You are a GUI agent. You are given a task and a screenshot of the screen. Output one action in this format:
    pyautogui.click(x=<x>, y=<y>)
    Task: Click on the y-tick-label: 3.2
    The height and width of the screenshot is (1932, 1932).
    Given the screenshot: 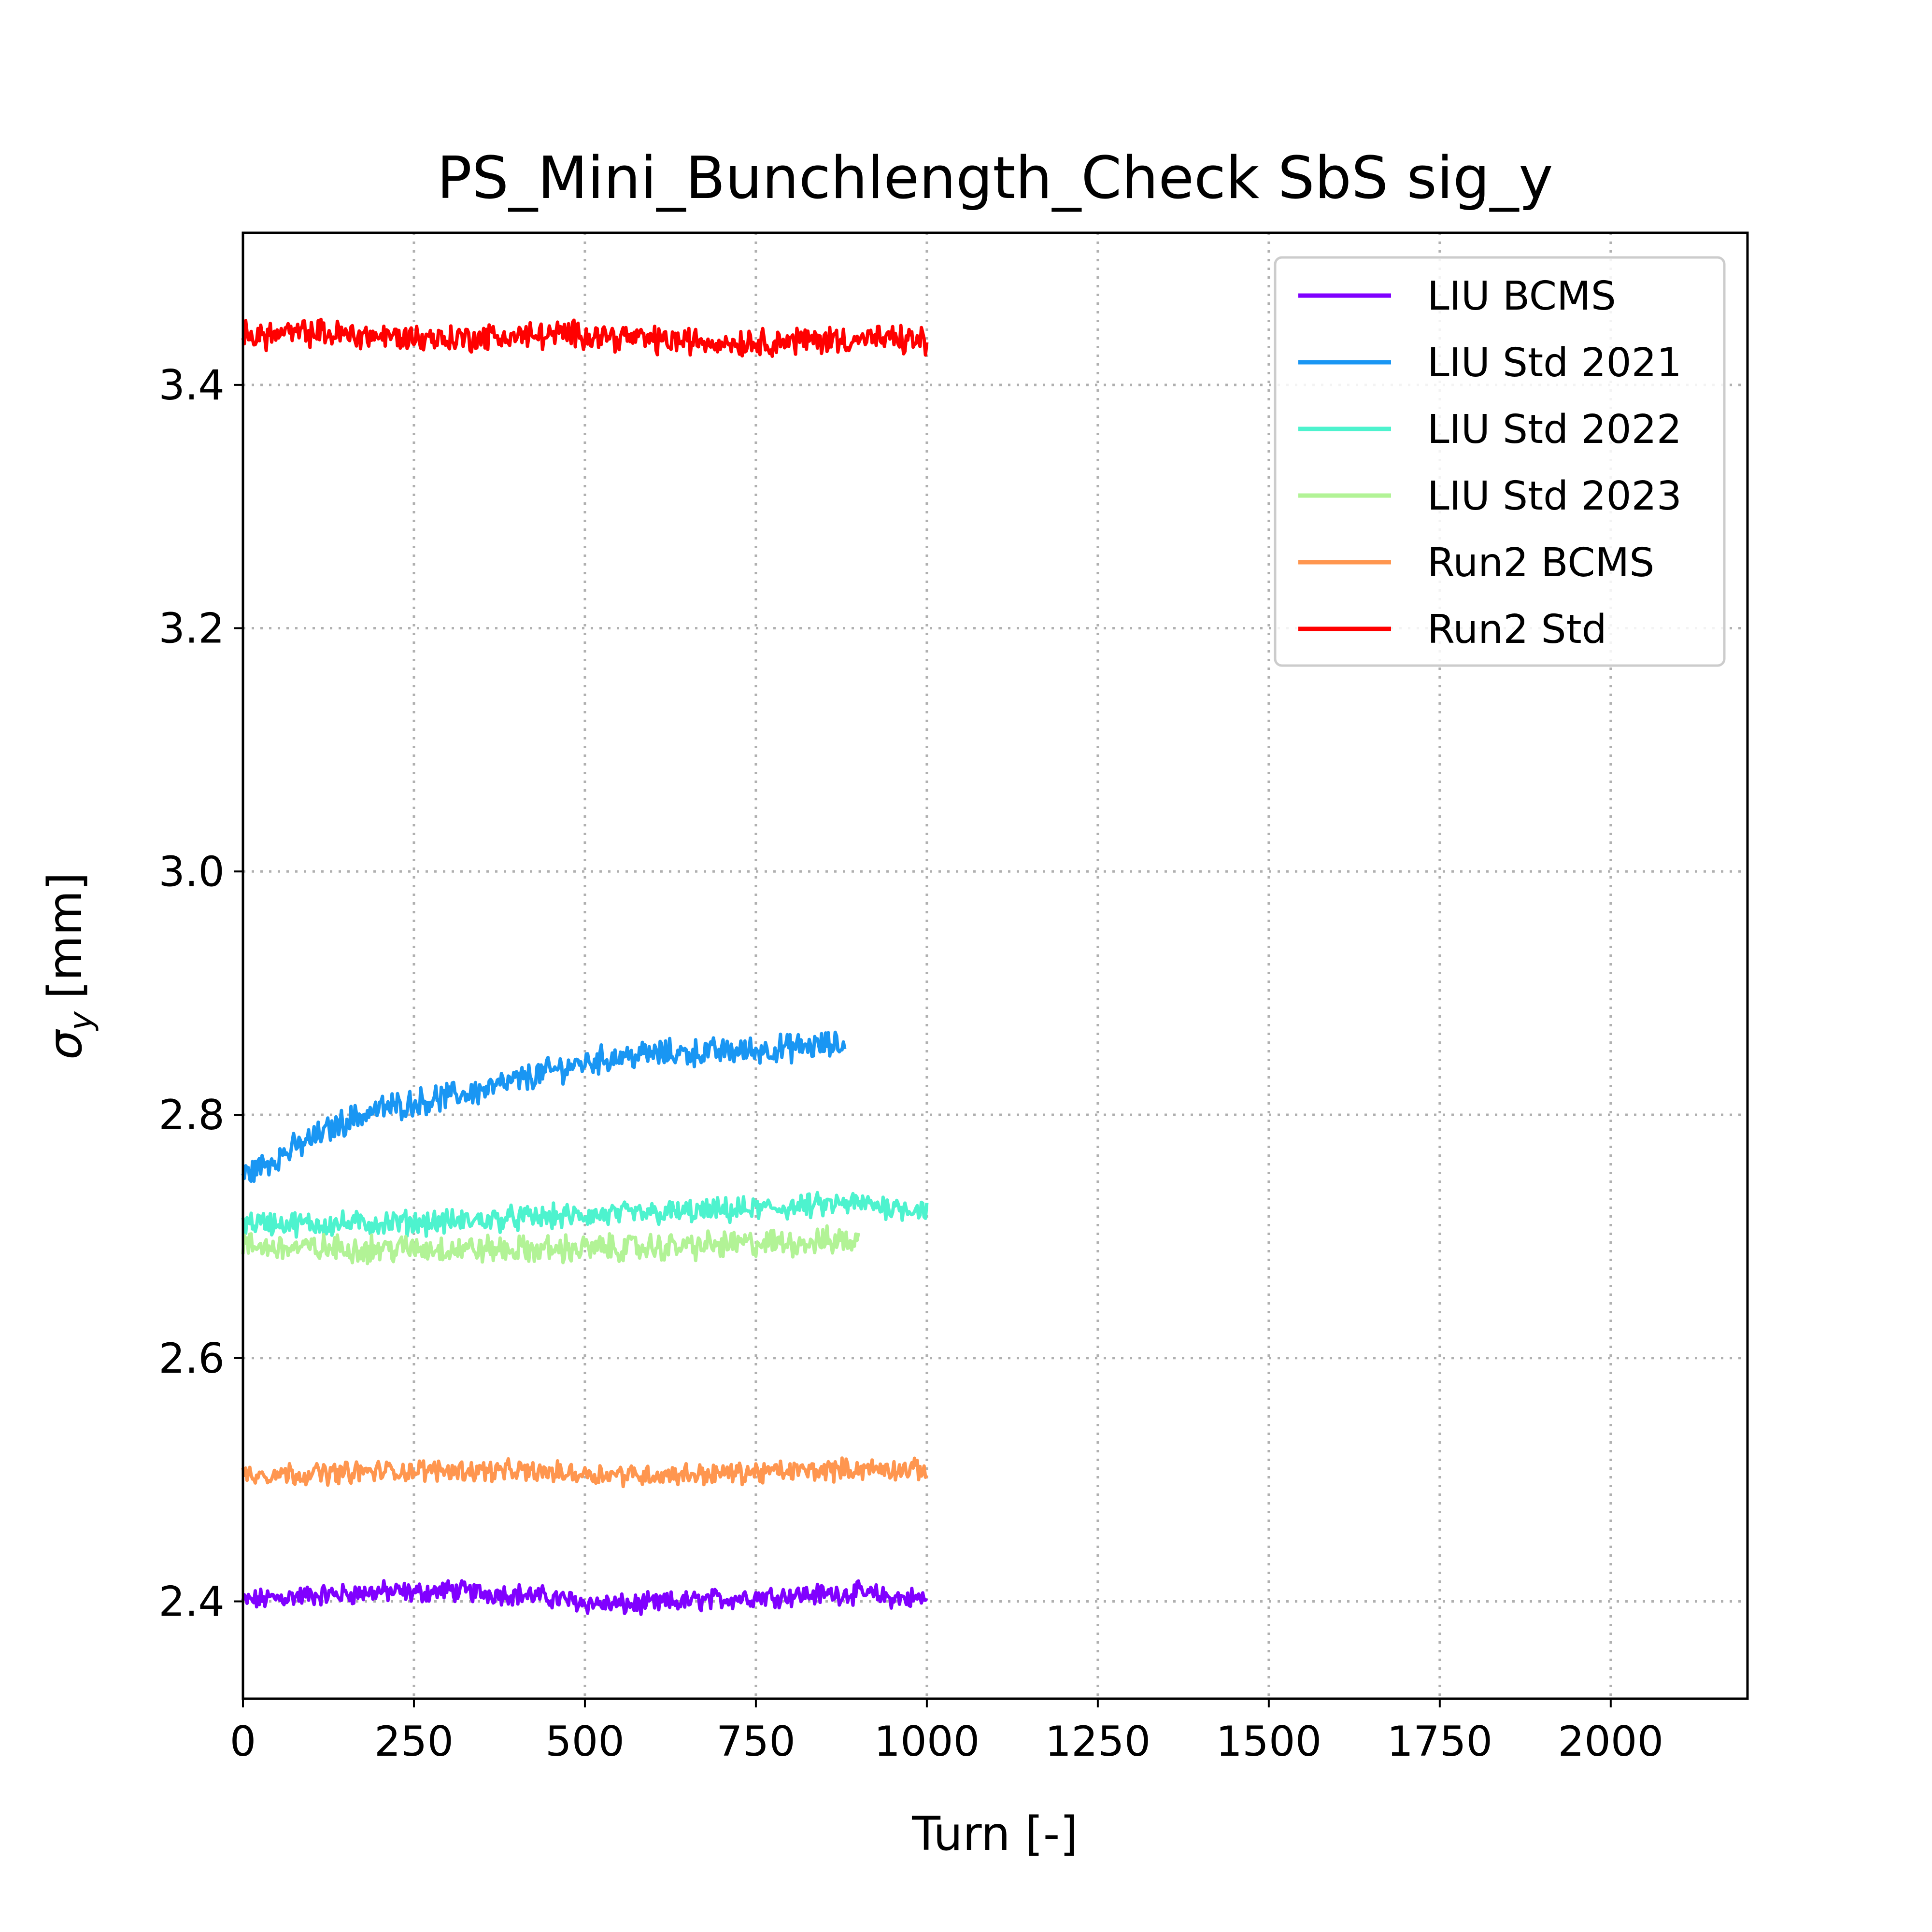 What is the action you would take?
    pyautogui.click(x=191, y=629)
    